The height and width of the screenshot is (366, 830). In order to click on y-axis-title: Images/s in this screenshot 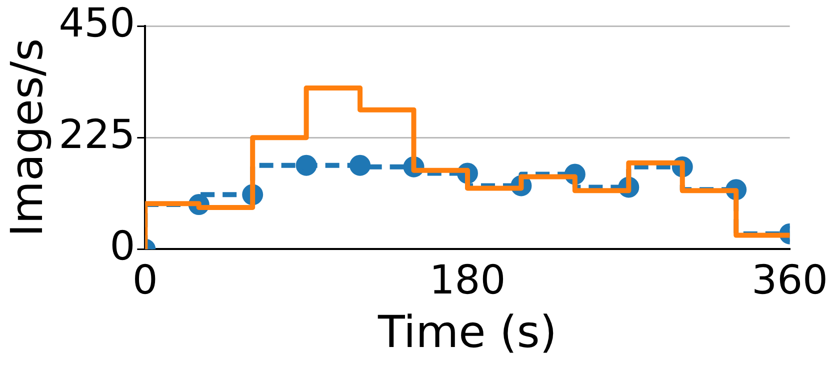, I will do `click(27, 137)`.